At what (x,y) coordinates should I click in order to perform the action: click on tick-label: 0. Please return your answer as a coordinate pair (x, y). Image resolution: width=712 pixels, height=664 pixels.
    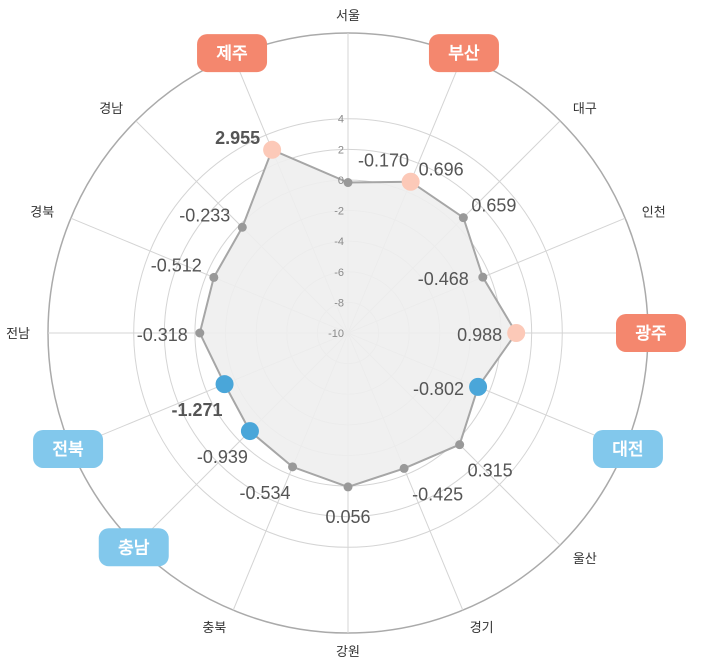
    Looking at the image, I should click on (341, 181).